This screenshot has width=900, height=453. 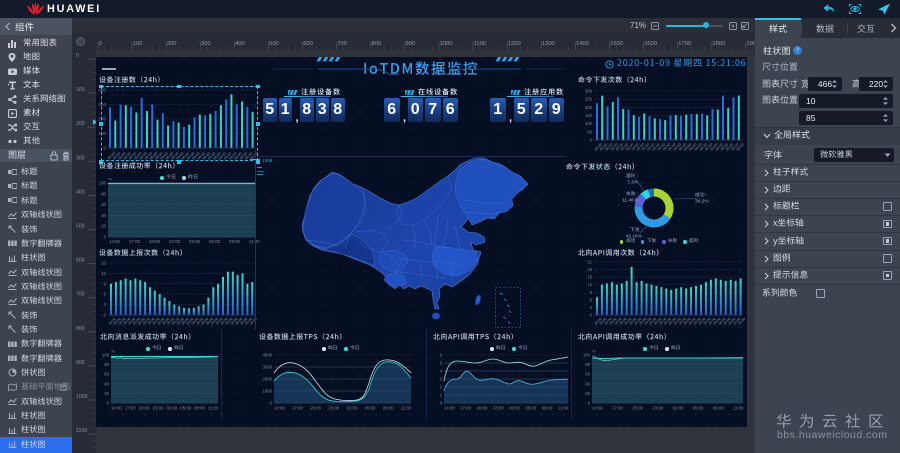 I want to click on svg-text: 08:00, so click(x=718, y=408).